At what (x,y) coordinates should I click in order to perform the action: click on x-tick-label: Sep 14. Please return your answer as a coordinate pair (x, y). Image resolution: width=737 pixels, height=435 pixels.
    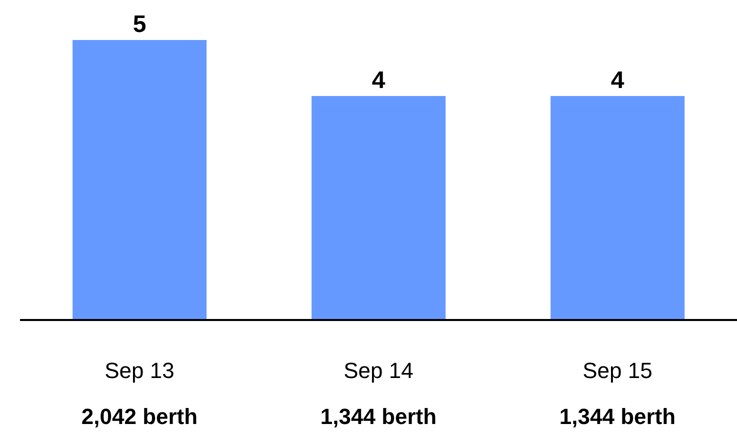
    Looking at the image, I should click on (379, 370).